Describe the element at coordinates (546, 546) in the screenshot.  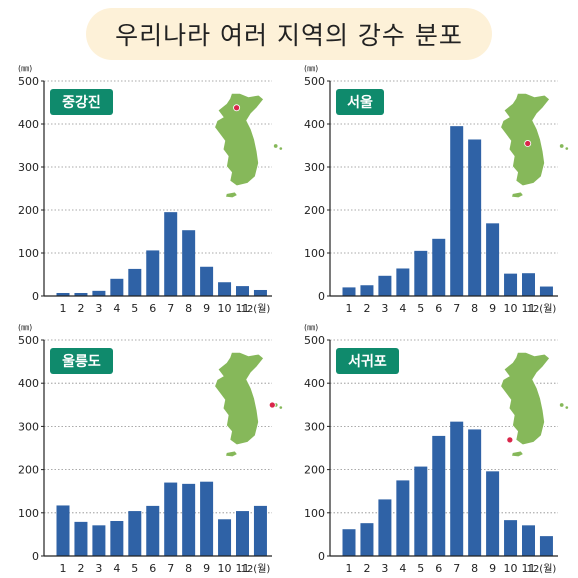
I see `bar-12(월)` at that location.